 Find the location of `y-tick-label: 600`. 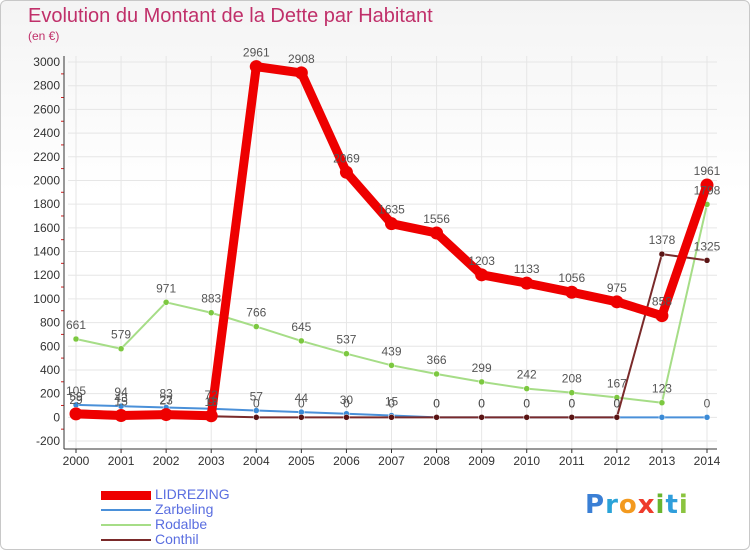

y-tick-label: 600 is located at coordinates (50, 346).